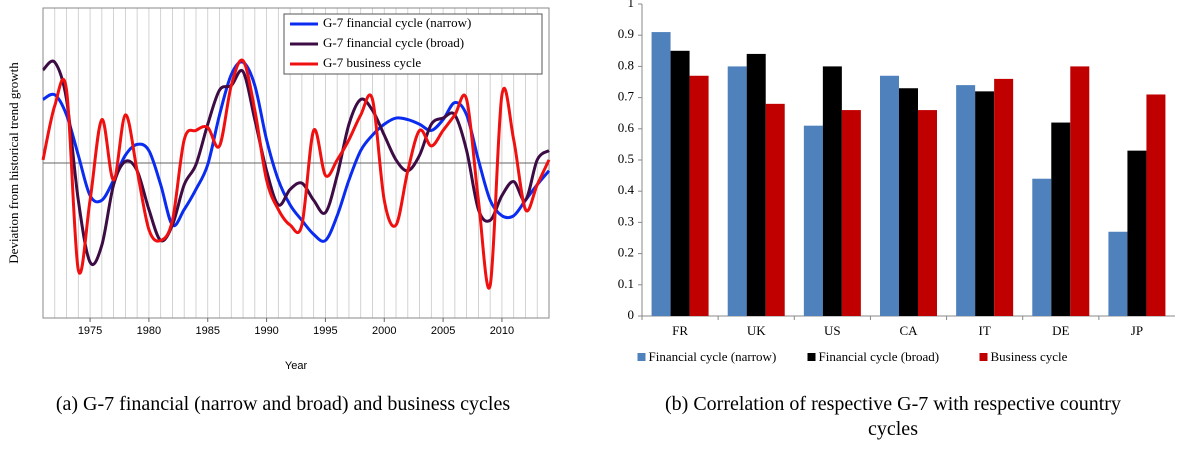  What do you see at coordinates (626, 158) in the screenshot?
I see `y-tick-label: 0.5` at bounding box center [626, 158].